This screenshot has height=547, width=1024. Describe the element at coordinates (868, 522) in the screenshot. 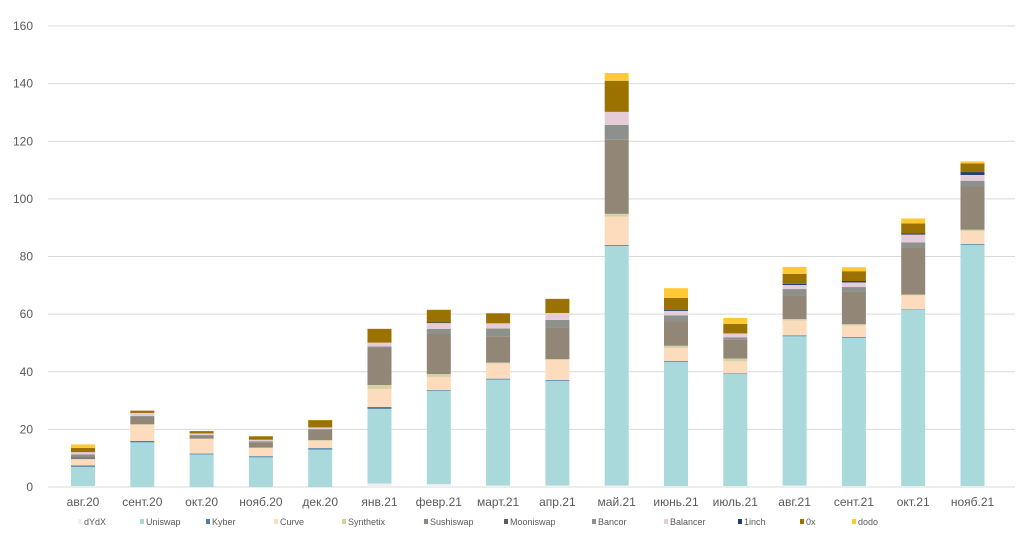

I see `legend-label: dodo` at that location.